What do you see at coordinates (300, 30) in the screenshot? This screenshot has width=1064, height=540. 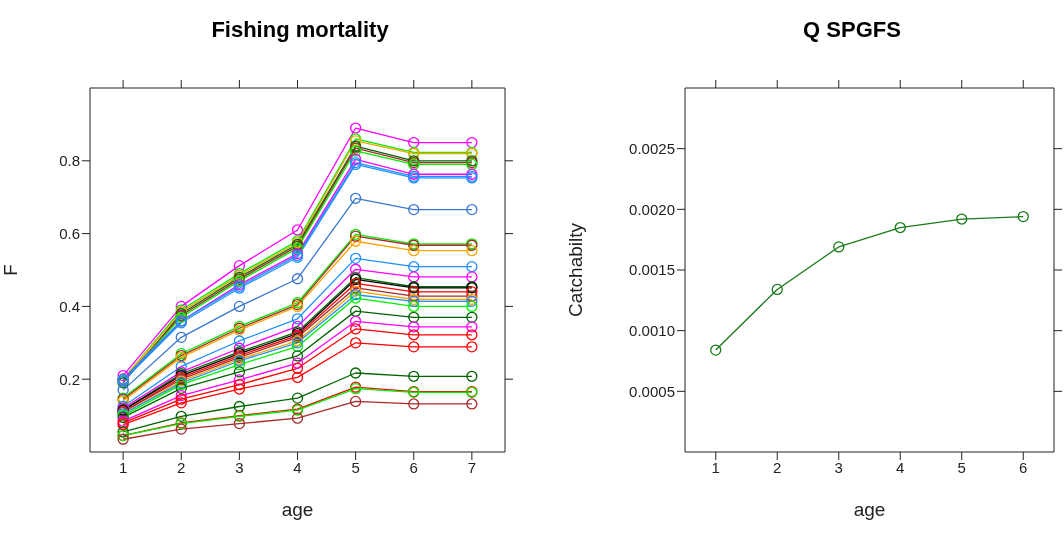 I see `chart-title: Fishing mortality` at bounding box center [300, 30].